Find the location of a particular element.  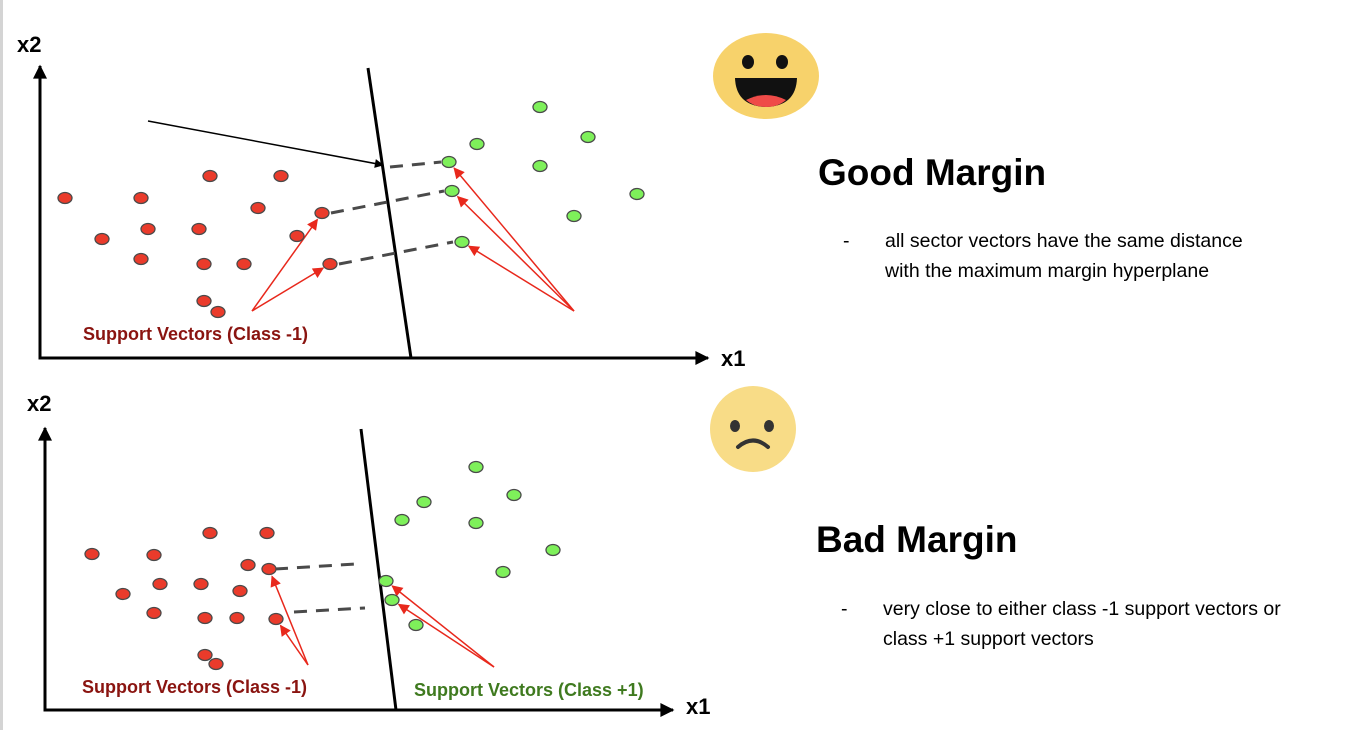

happy-face-icon is located at coordinates (766, 76).